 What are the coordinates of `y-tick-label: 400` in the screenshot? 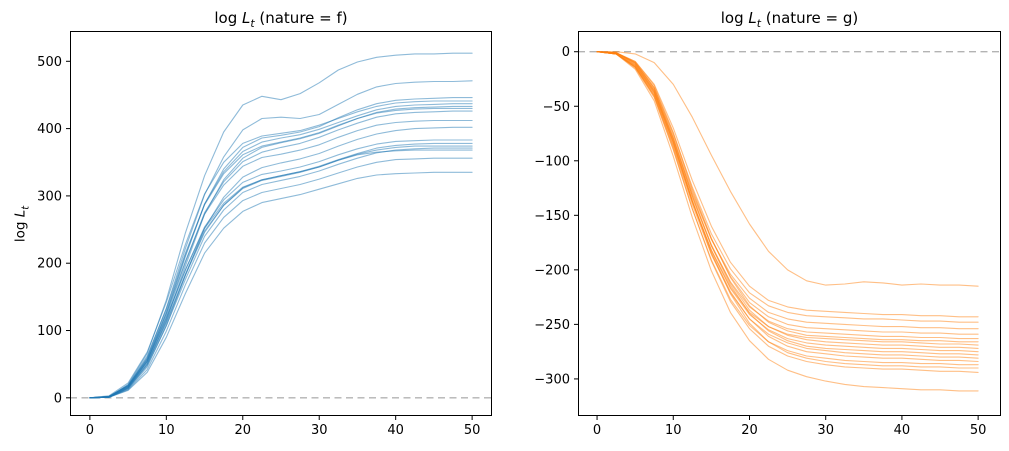 It's located at (49, 129).